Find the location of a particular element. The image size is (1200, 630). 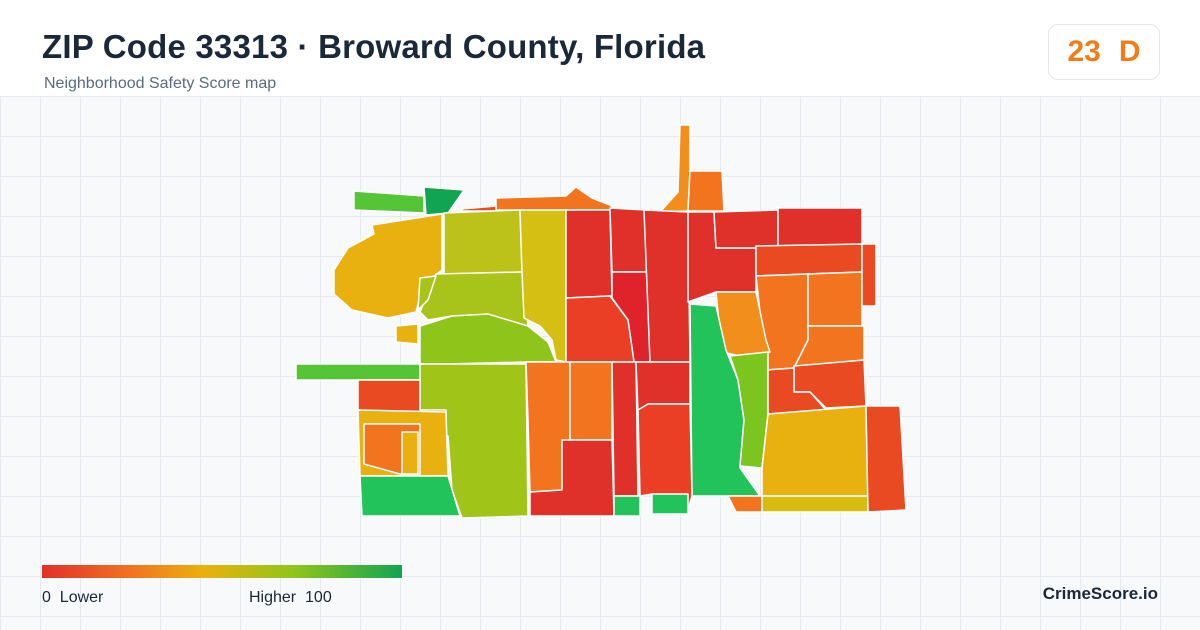

legend-low-text: Lower is located at coordinates (81, 597).